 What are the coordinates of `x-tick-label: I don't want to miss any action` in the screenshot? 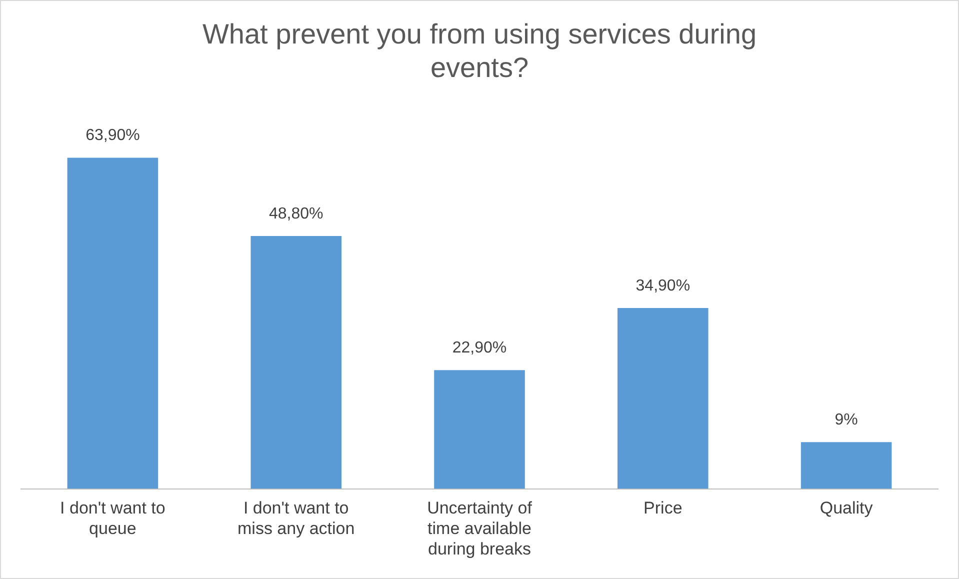 It's located at (296, 518).